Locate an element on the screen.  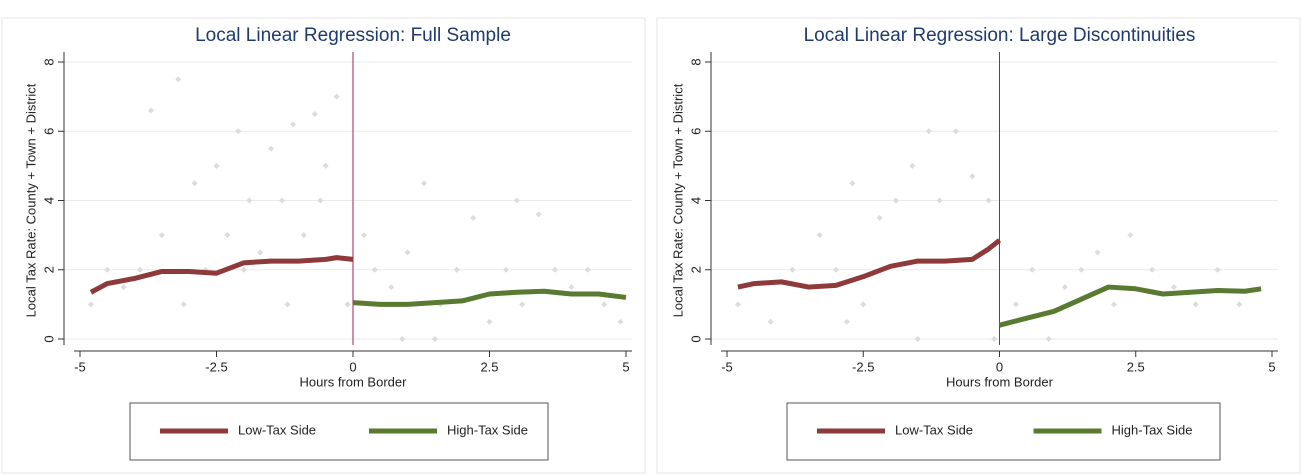
x-axis-label: Hours from Border is located at coordinates (354, 381).